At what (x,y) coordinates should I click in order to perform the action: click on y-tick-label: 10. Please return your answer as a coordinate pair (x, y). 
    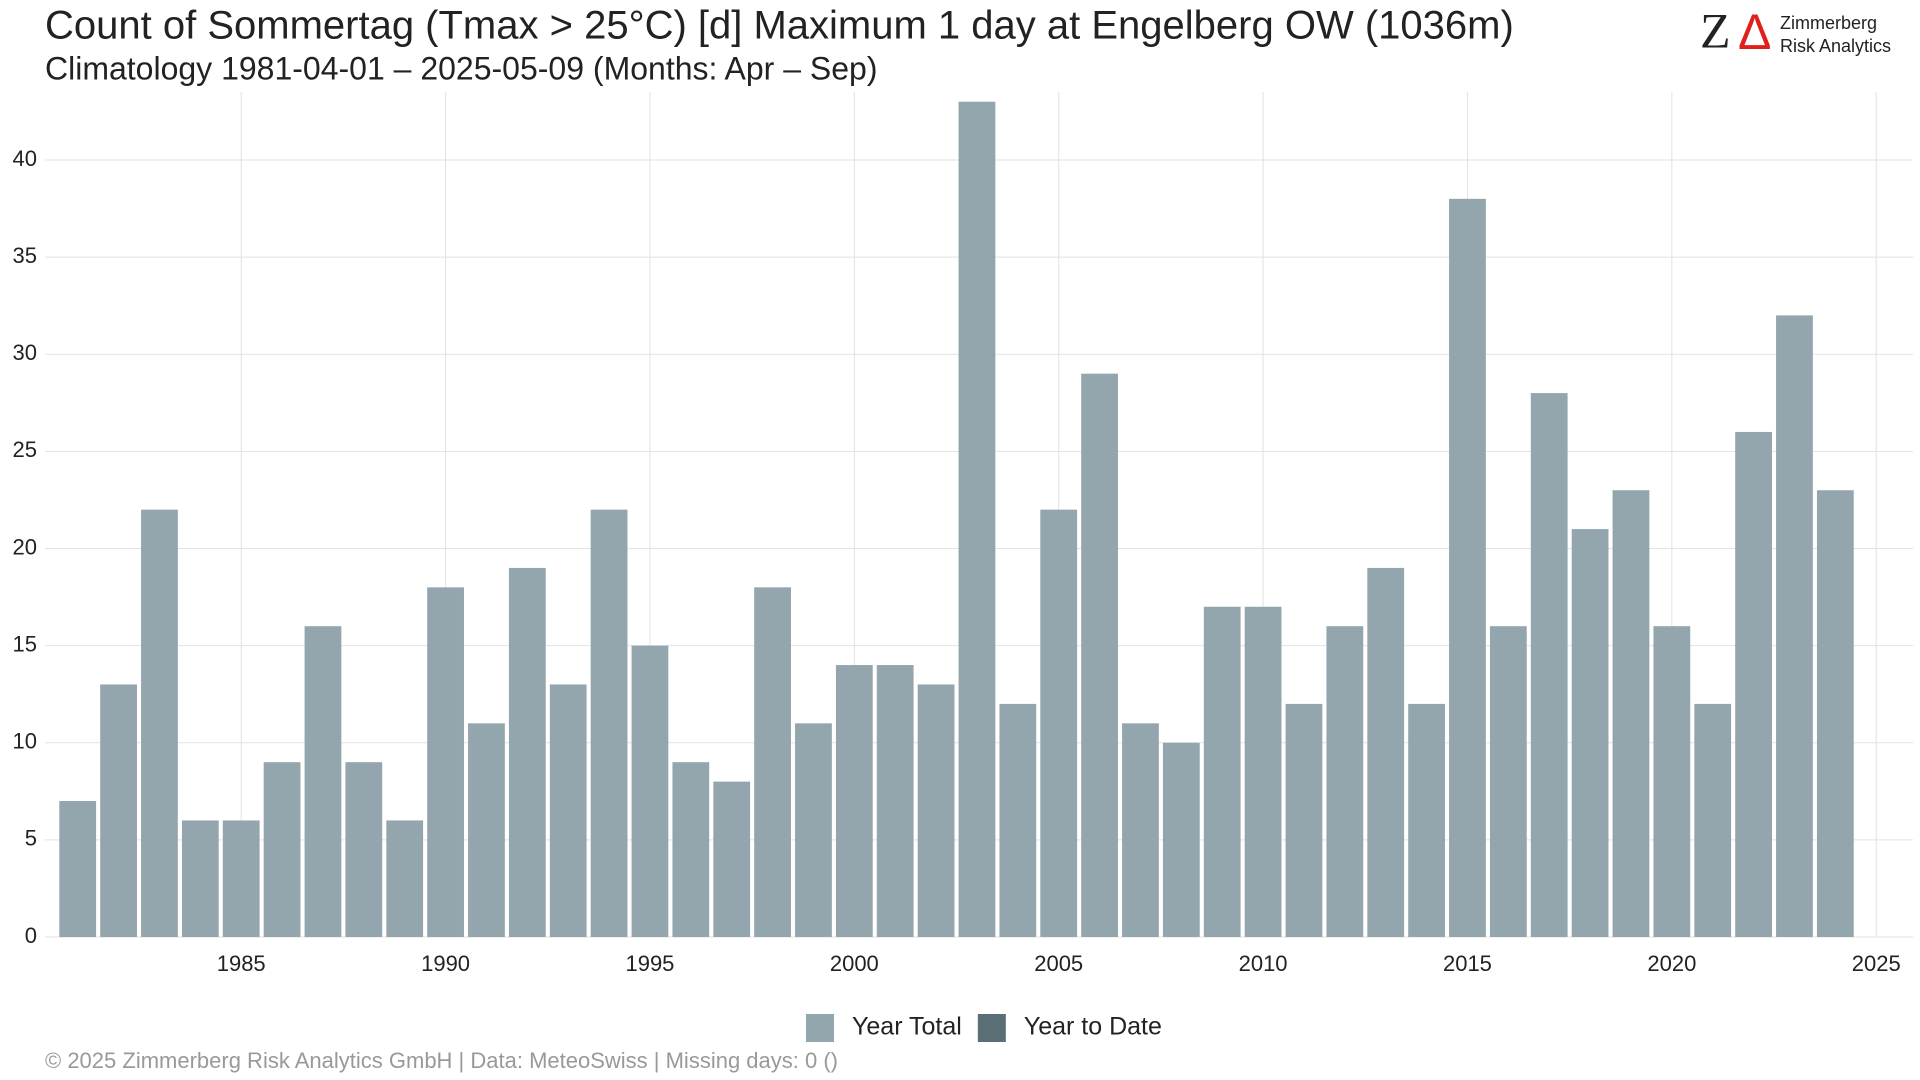
    Looking at the image, I should click on (25, 741).